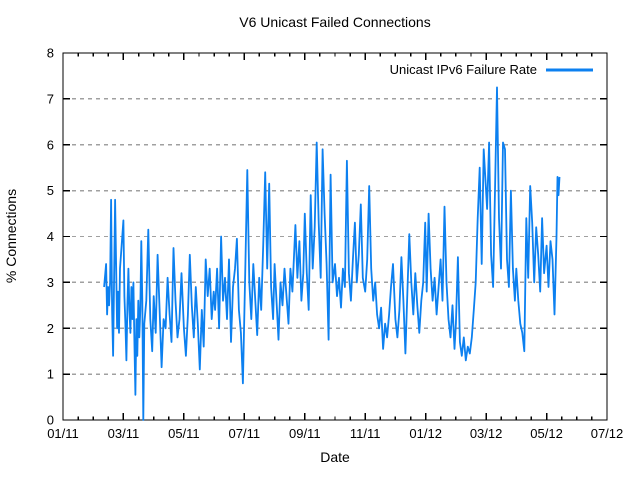 This screenshot has height=480, width=640. I want to click on x-tick-label: 05/12, so click(546, 433).